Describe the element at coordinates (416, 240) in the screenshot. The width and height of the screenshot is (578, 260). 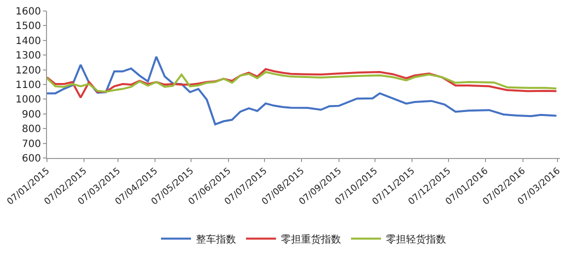
I see `legend-label: 零担轻货指数` at that location.